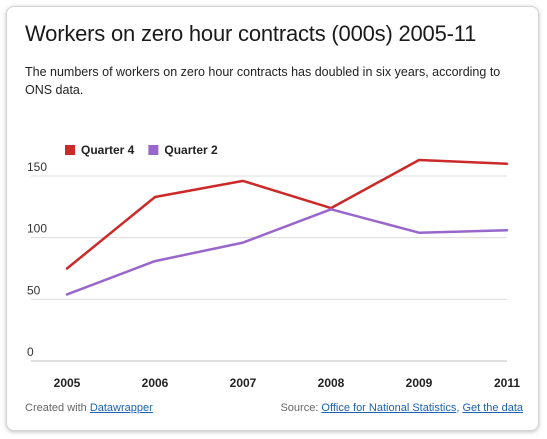  I want to click on x-tick-label-2005: 2005, so click(67, 383).